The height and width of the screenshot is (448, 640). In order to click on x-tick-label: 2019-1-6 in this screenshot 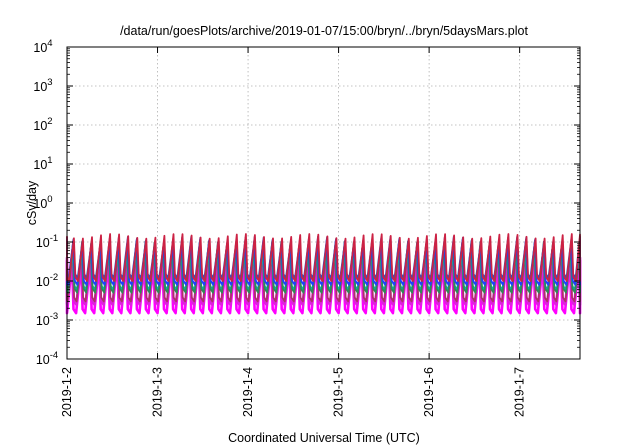, I will do `click(429, 392)`.